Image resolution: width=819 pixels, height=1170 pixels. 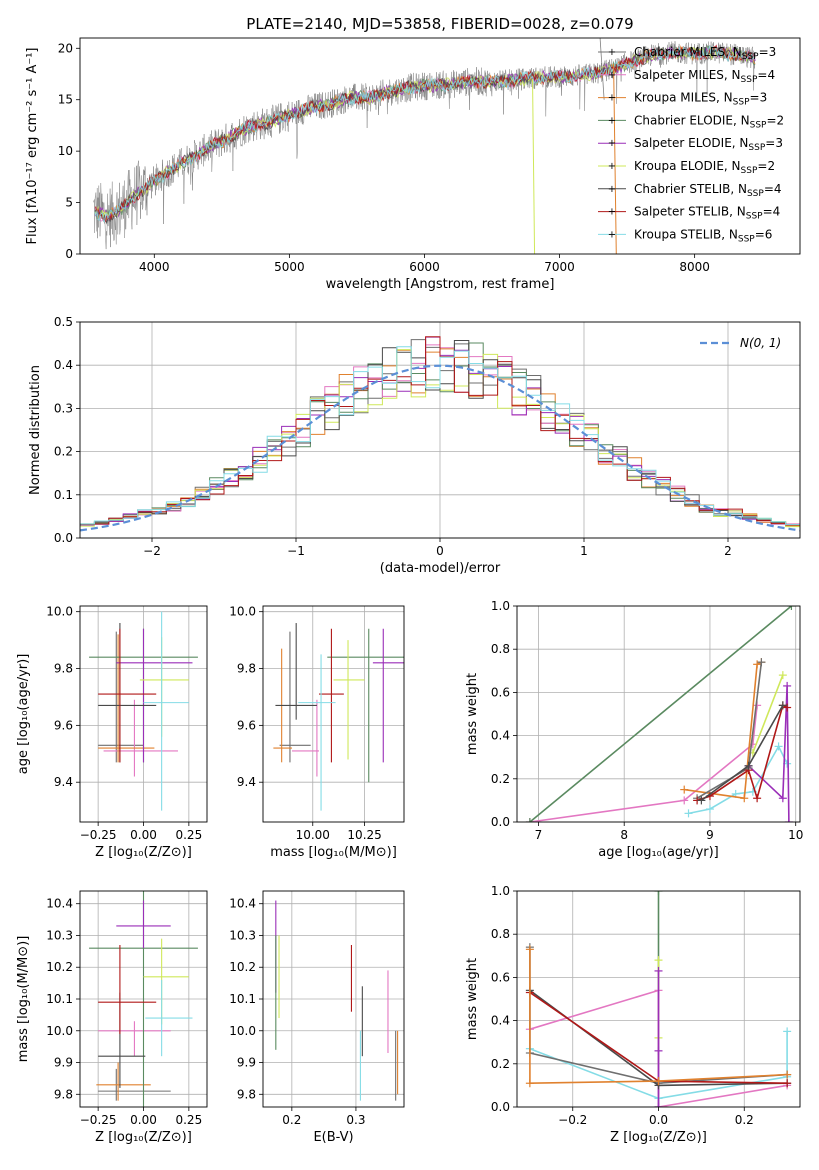 I want to click on y-tick-label: 10, so click(x=65, y=151).